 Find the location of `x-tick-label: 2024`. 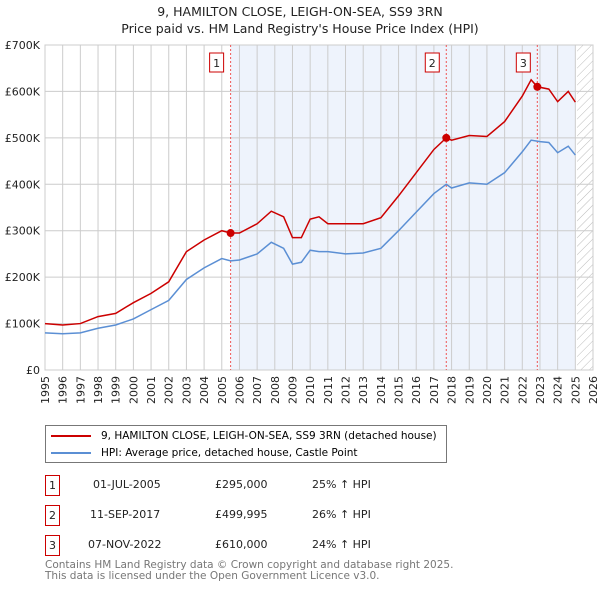

x-tick-label: 2024 is located at coordinates (558, 390).